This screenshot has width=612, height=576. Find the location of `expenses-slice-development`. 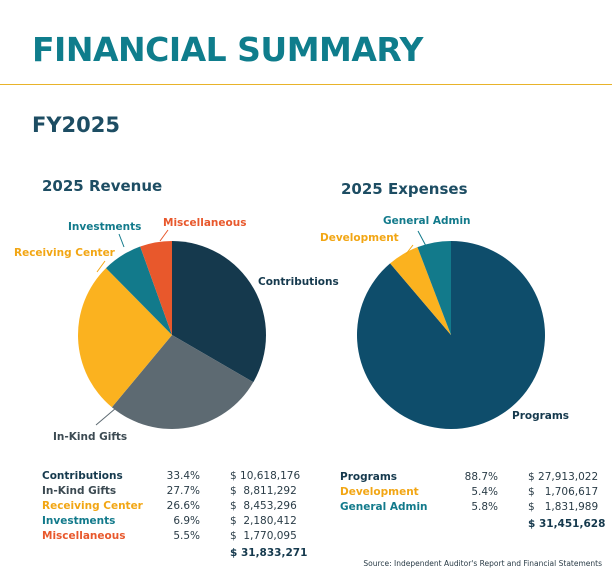

expenses-slice-development is located at coordinates (420, 291).